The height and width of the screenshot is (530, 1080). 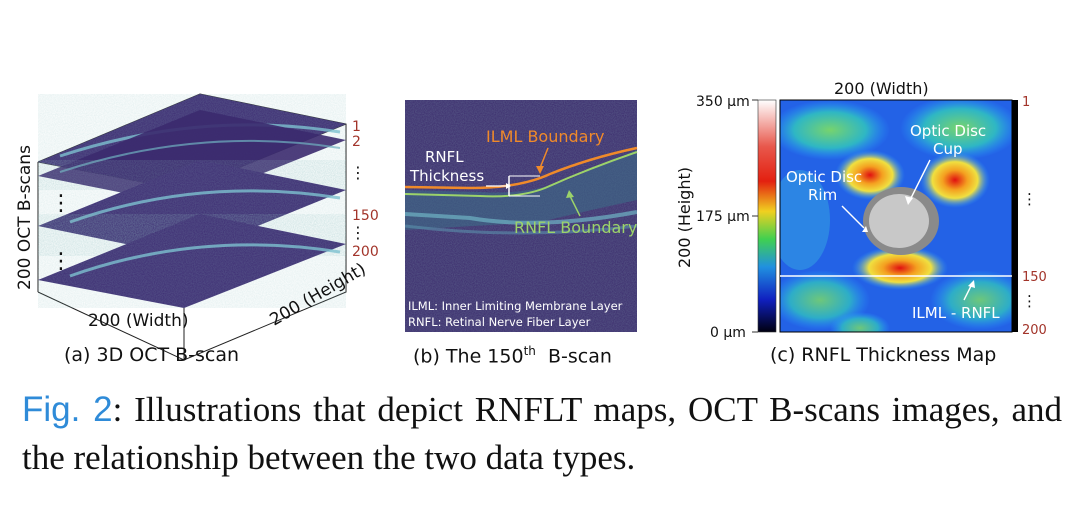 What do you see at coordinates (1034, 330) in the screenshot?
I see `row-number: 200` at bounding box center [1034, 330].